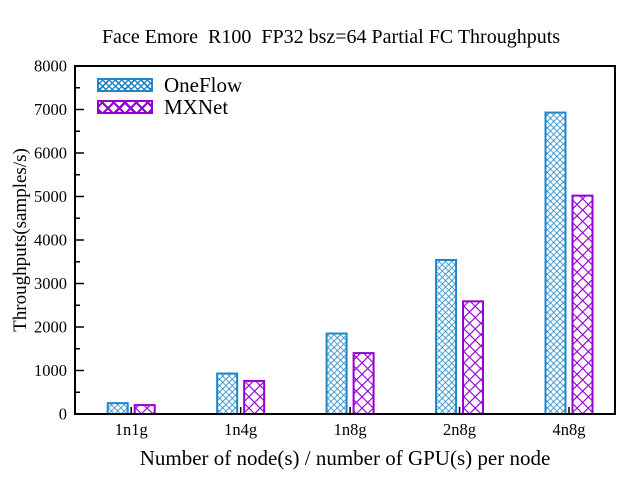 The width and height of the screenshot is (640, 480). Describe the element at coordinates (50, 196) in the screenshot. I see `svg-text: 5000` at that location.